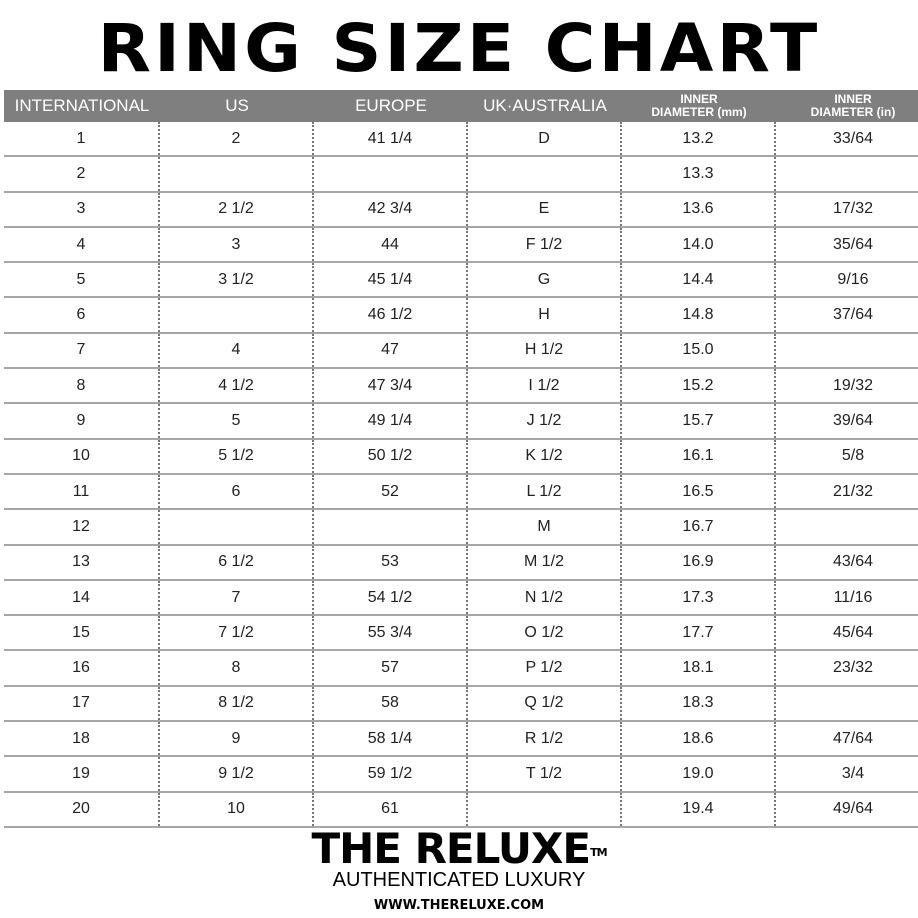  Describe the element at coordinates (461, 316) in the screenshot. I see `table-row: 6 46 1/2 H 14.8 37/64` at that location.